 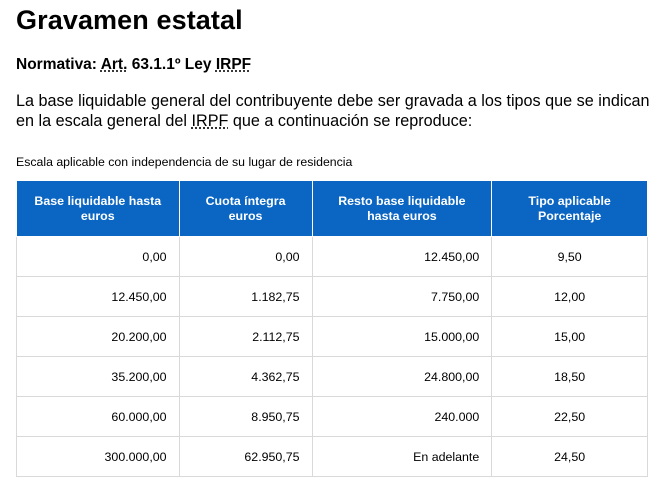 I want to click on table-row: 300.000,00 62.950,75 En adelante 24,50, so click(x=332, y=456).